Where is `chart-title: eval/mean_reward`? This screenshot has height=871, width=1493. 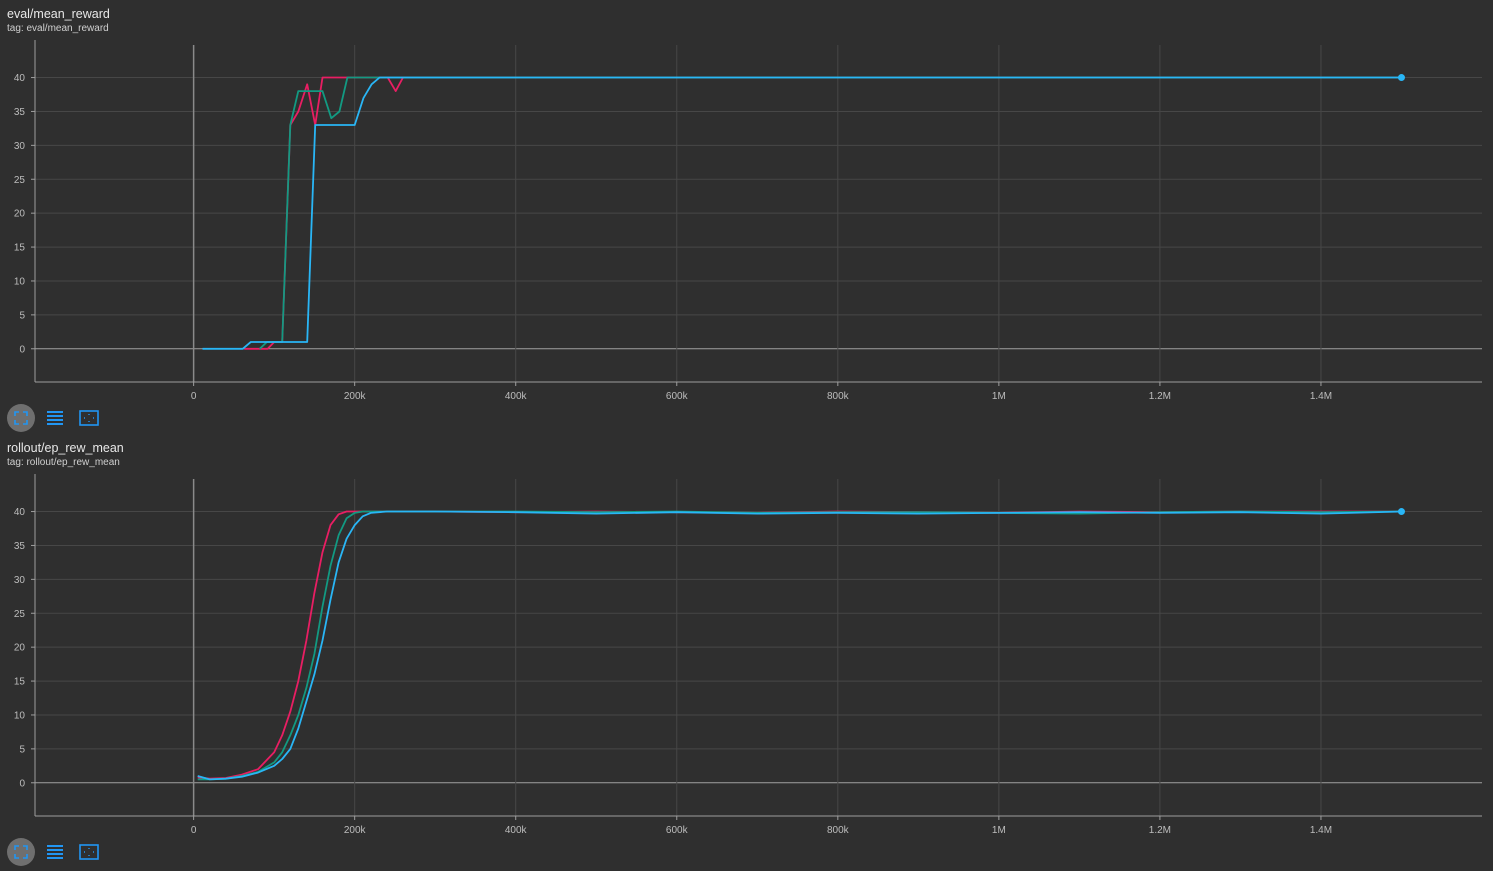
chart-title: eval/mean_reward is located at coordinates (58, 14).